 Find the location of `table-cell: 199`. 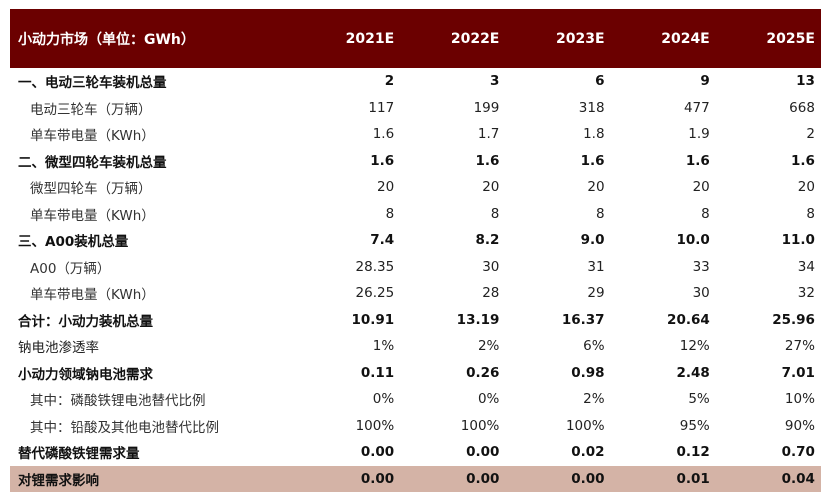

table-cell: 199 is located at coordinates (486, 107).